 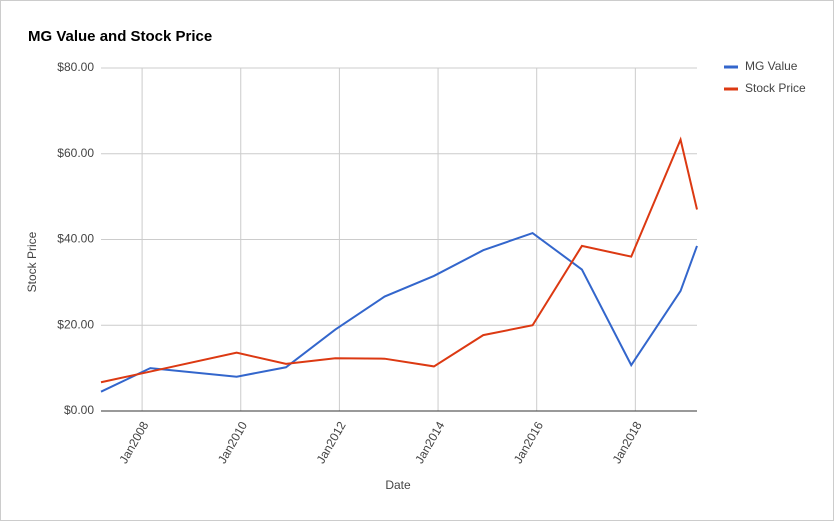 What do you see at coordinates (79, 410) in the screenshot?
I see `y-tick-label: $0.00` at bounding box center [79, 410].